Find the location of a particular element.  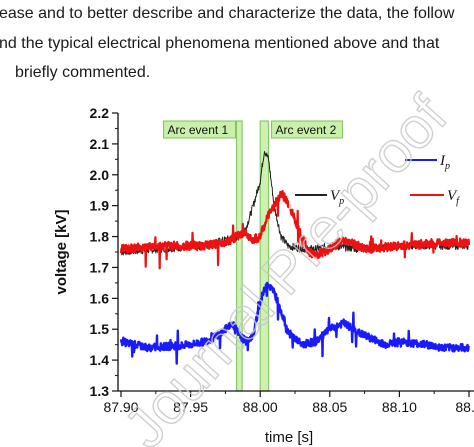

x-tick-label: 88.10 is located at coordinates (399, 407).